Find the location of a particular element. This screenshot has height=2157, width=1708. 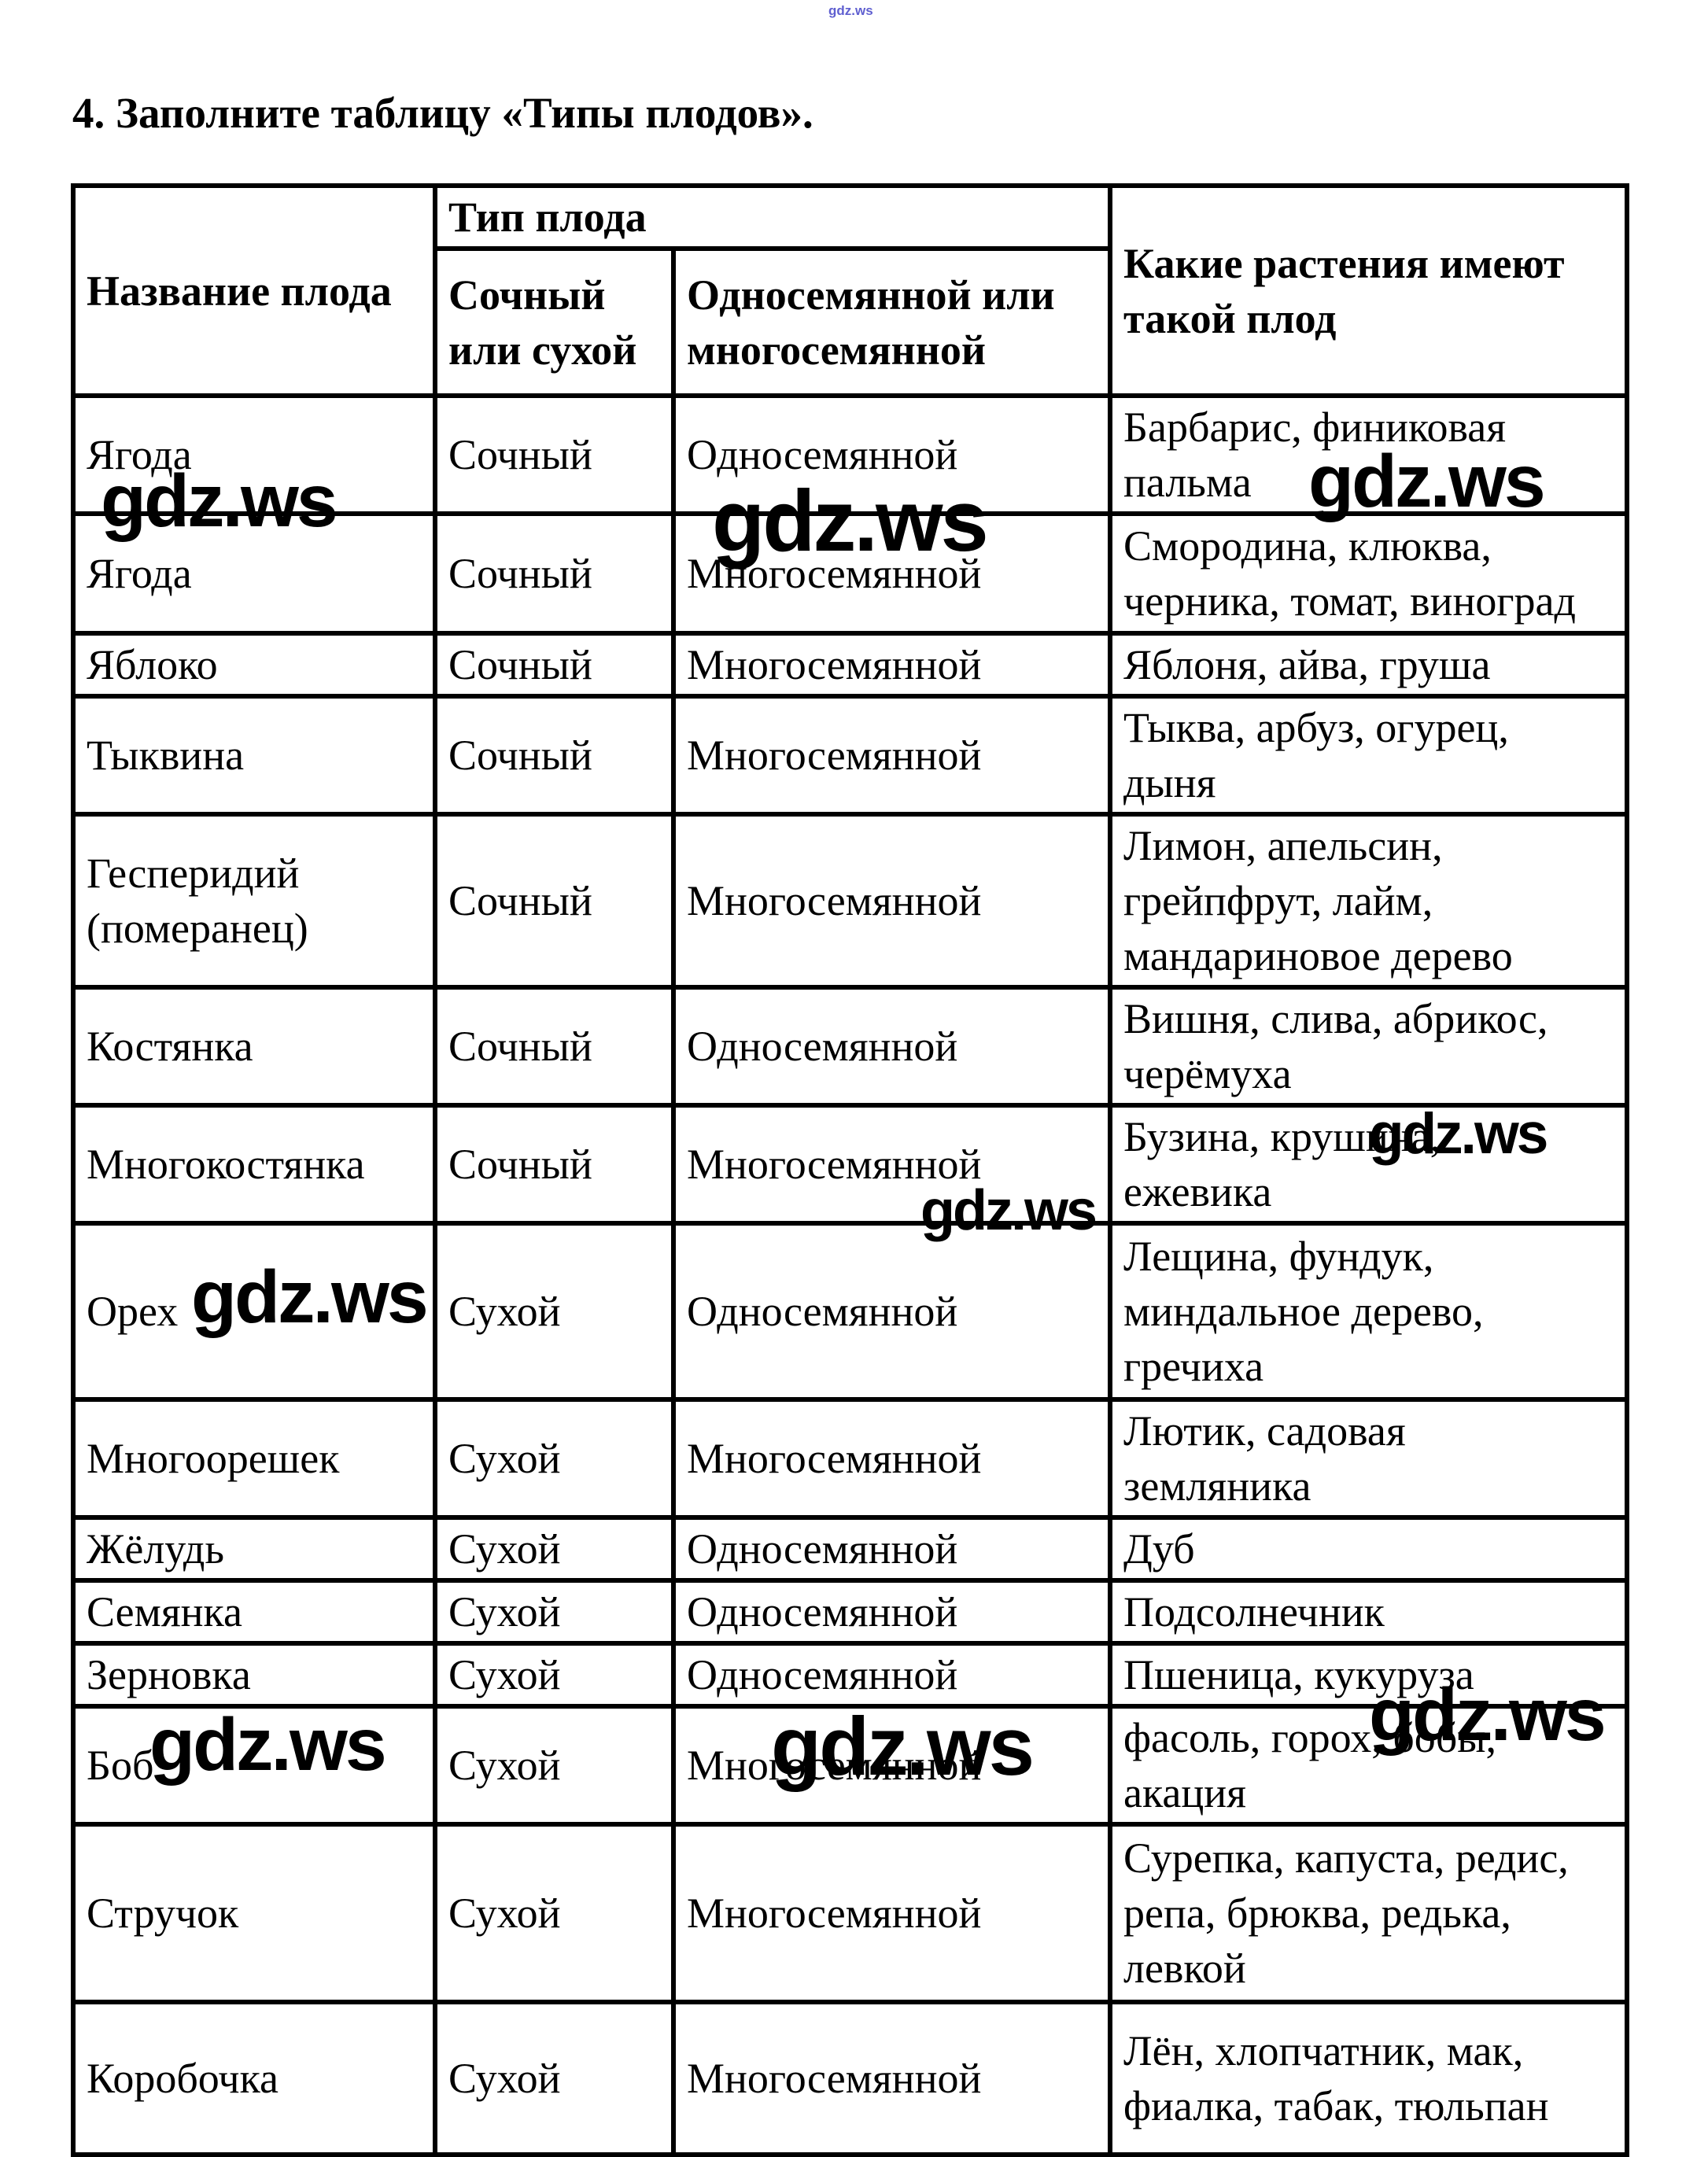

cell-name: Жёлудь is located at coordinates (254, 1549).